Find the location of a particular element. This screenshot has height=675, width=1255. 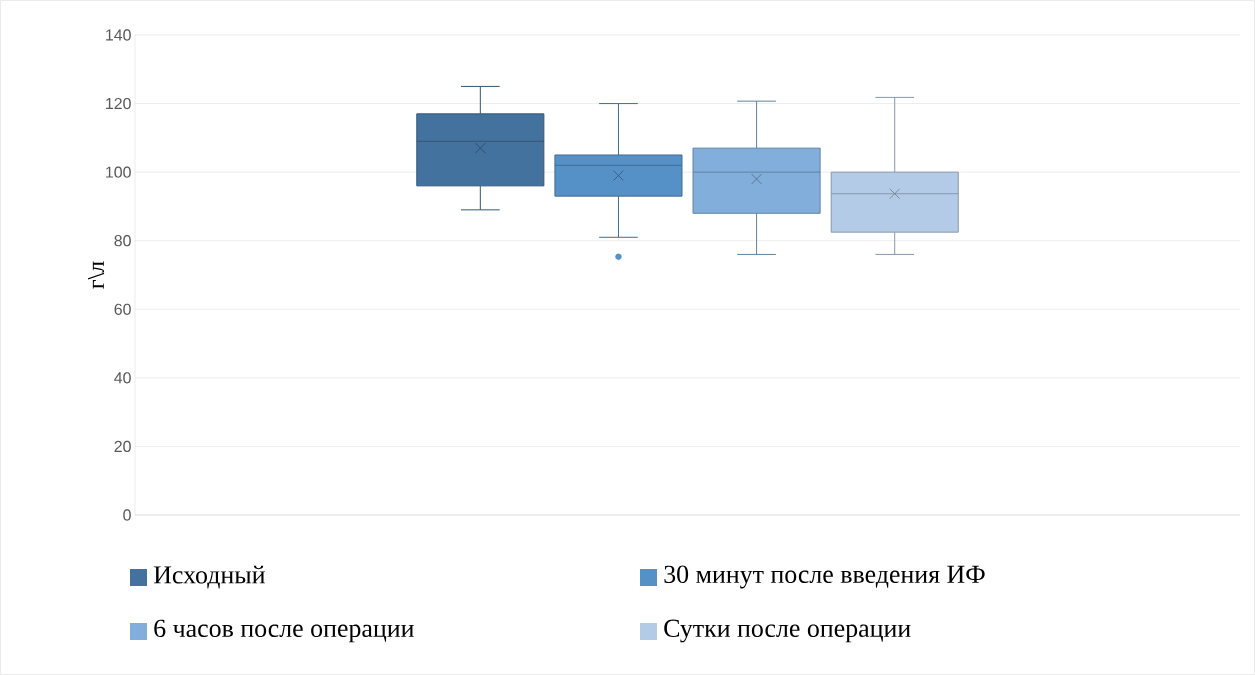

legend-label: 6 часов после операции is located at coordinates (284, 631).